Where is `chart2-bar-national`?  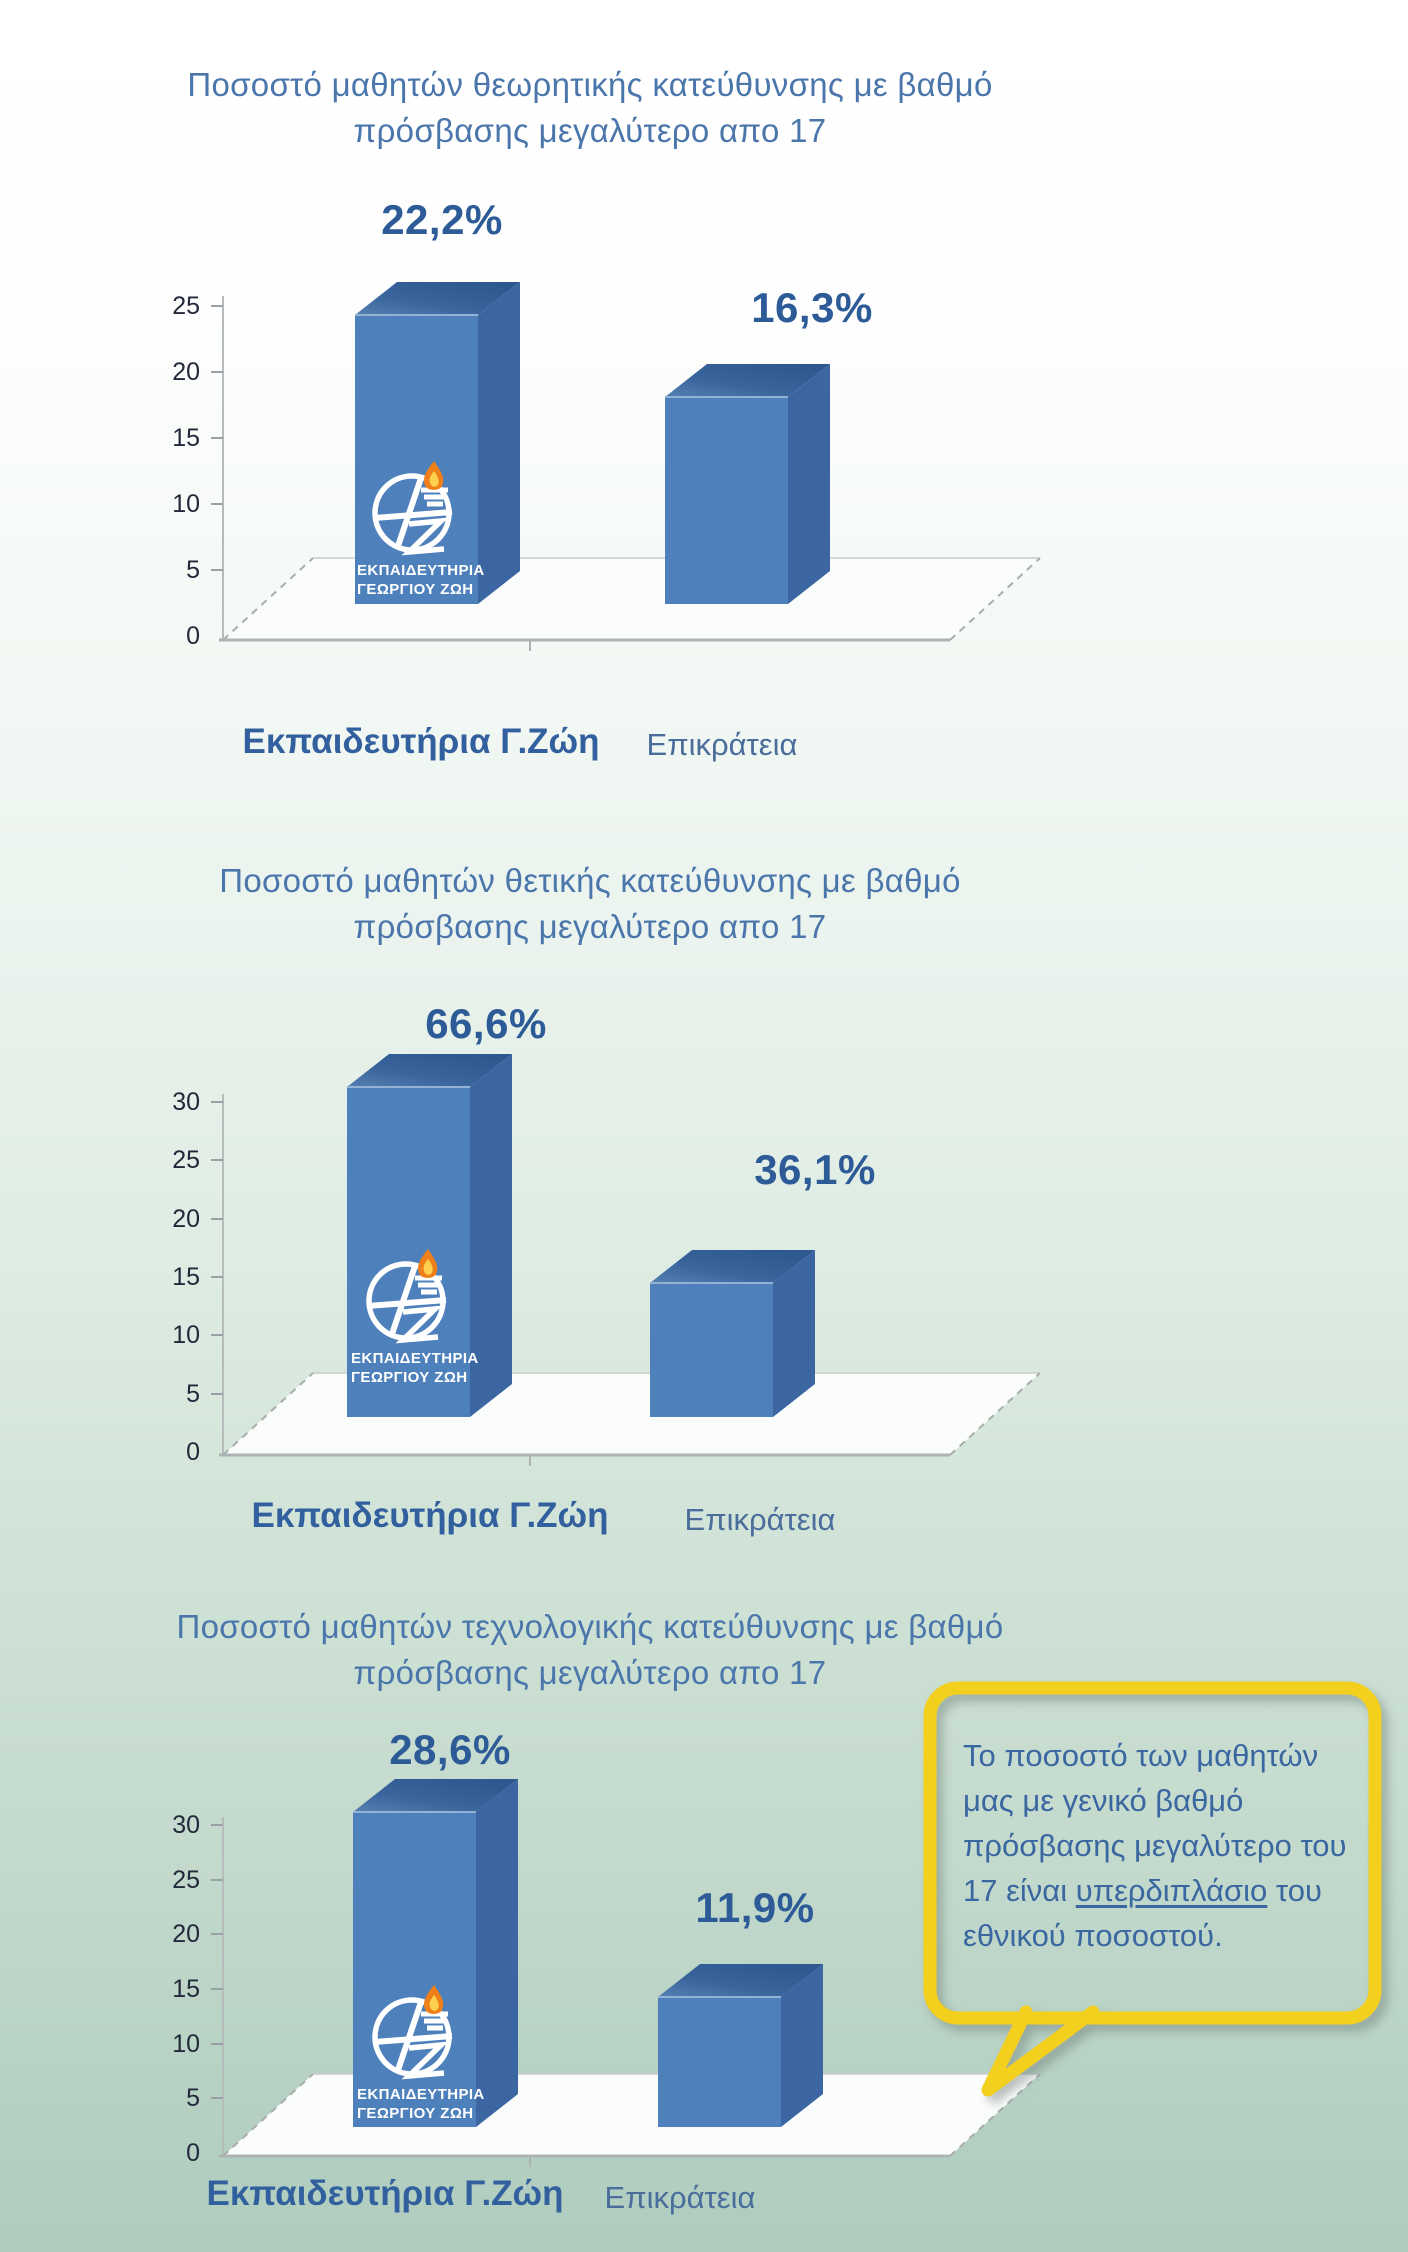
chart2-bar-national is located at coordinates (732, 1333).